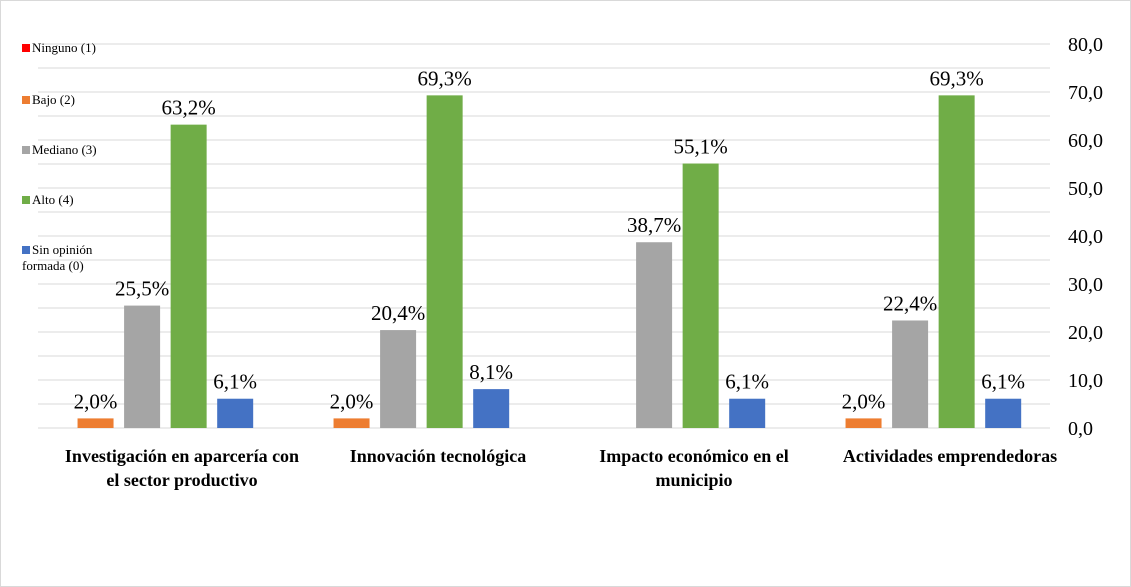 The width and height of the screenshot is (1131, 587). Describe the element at coordinates (1085, 285) in the screenshot. I see `y-tick-label: 30,0` at that location.